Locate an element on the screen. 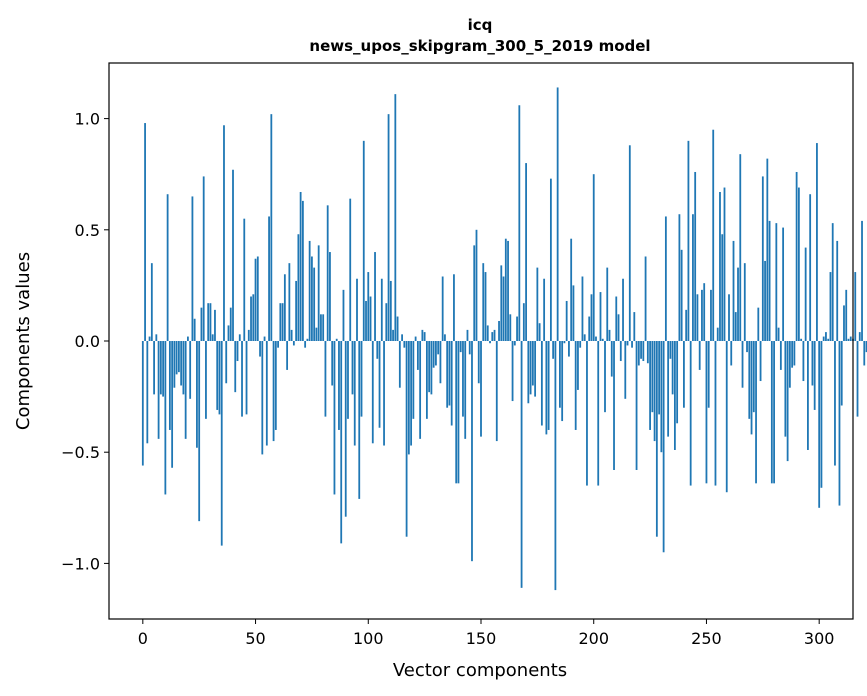 Image resolution: width=867 pixels, height=696 pixels. y-axis-label: Components values is located at coordinates (23, 341).